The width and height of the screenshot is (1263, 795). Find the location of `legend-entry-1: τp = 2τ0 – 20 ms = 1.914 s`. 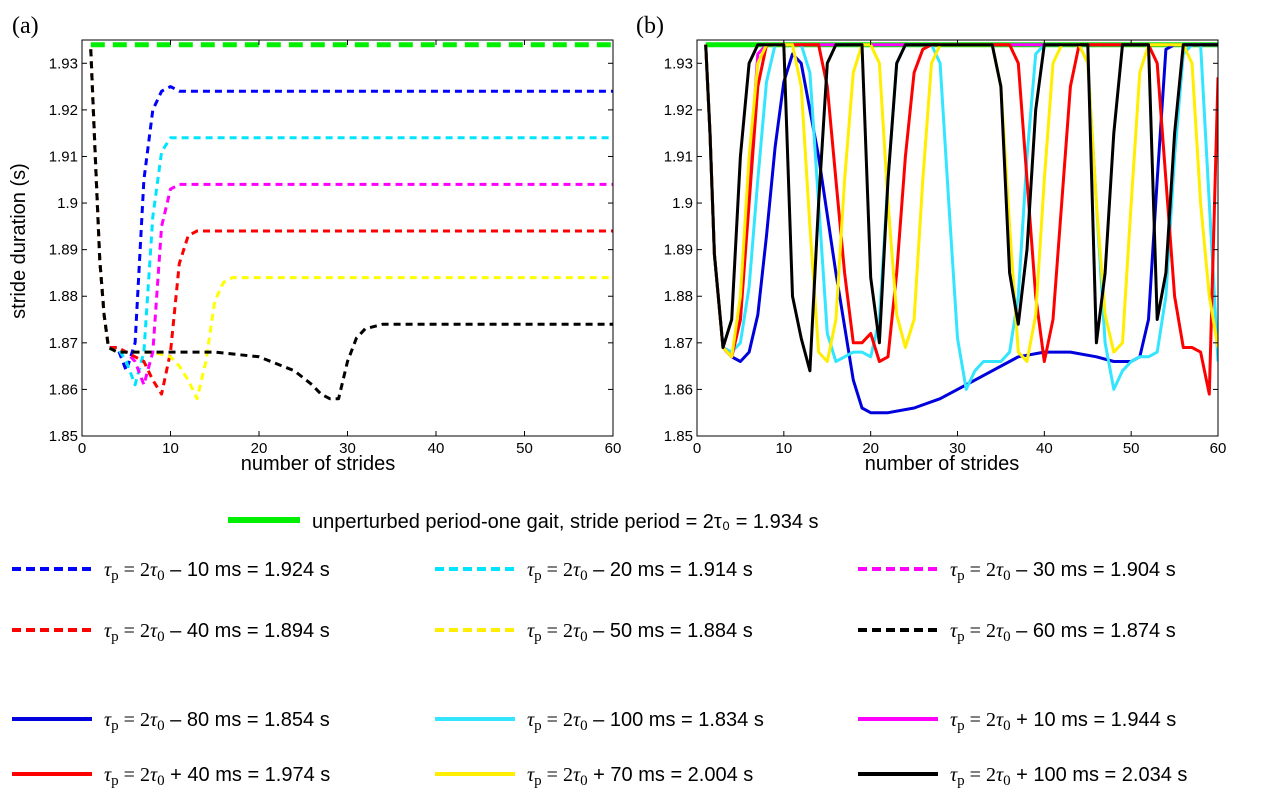

legend-entry-1: τp = 2τ0 – 20 ms = 1.914 s is located at coordinates (594, 571).